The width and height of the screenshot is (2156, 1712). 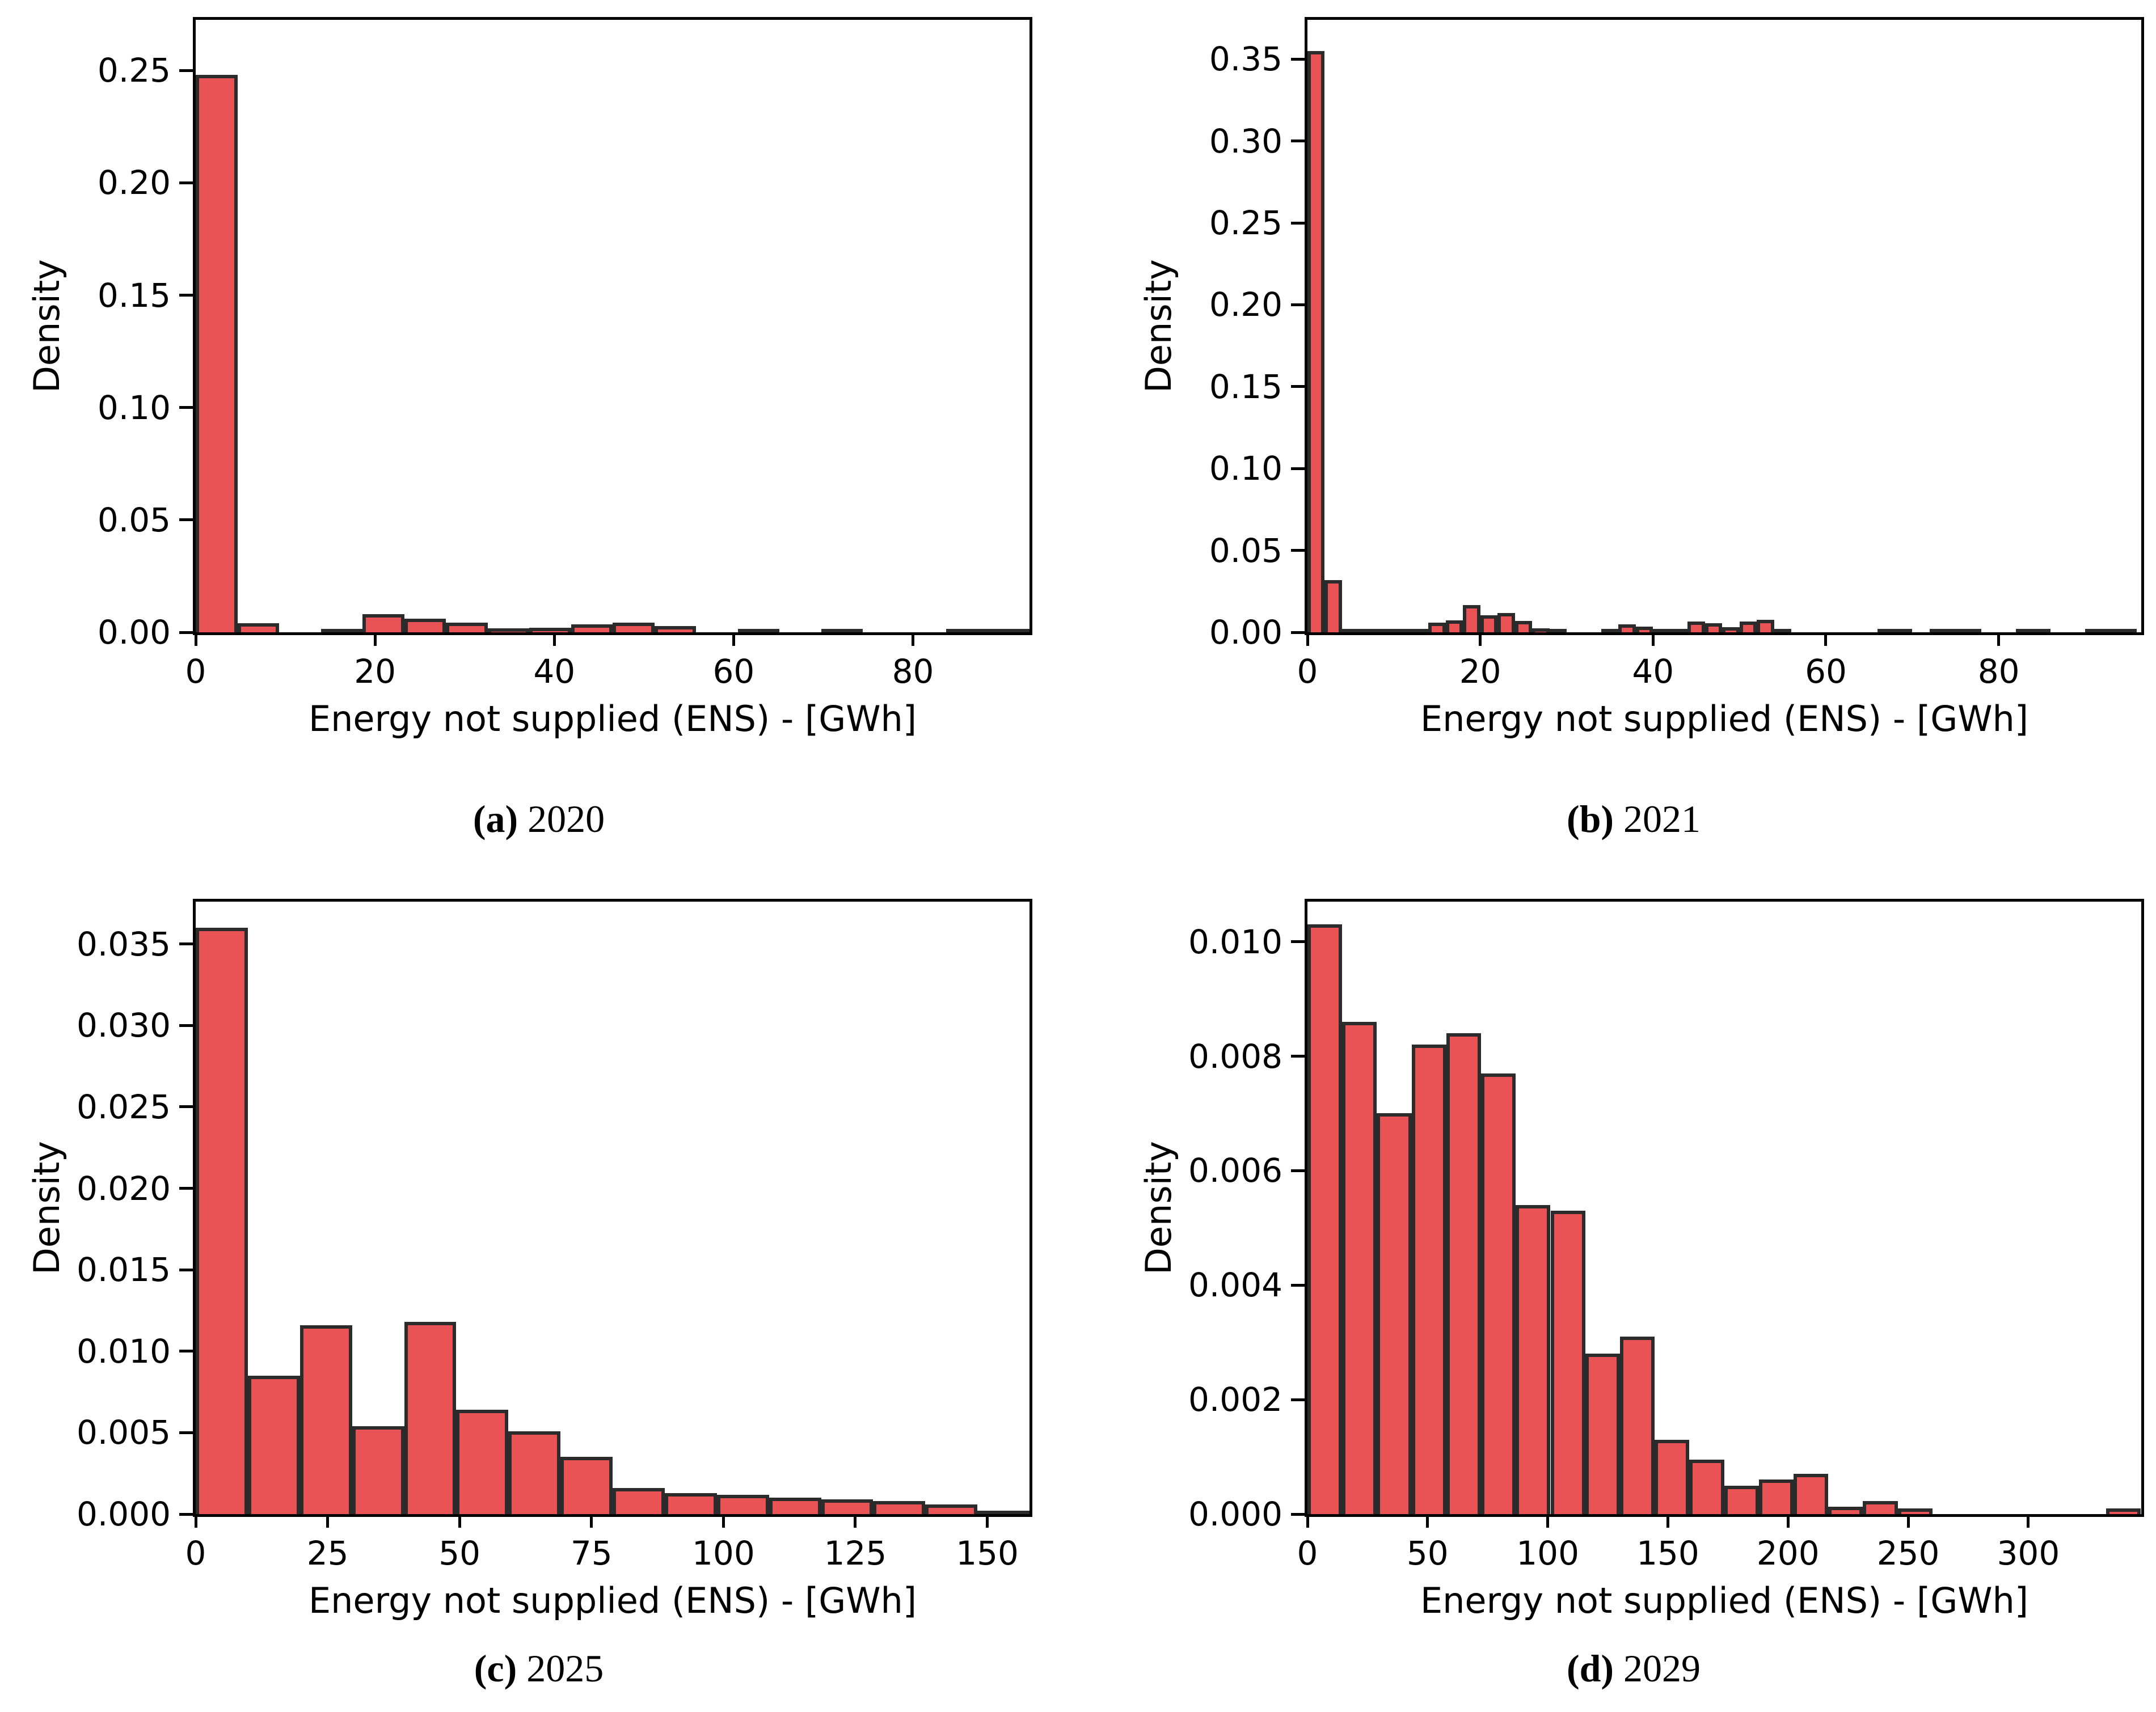 What do you see at coordinates (612, 1600) in the screenshot?
I see `subplot-c-x-axis-label: Energy not supplied (ENS) - [GWh]` at bounding box center [612, 1600].